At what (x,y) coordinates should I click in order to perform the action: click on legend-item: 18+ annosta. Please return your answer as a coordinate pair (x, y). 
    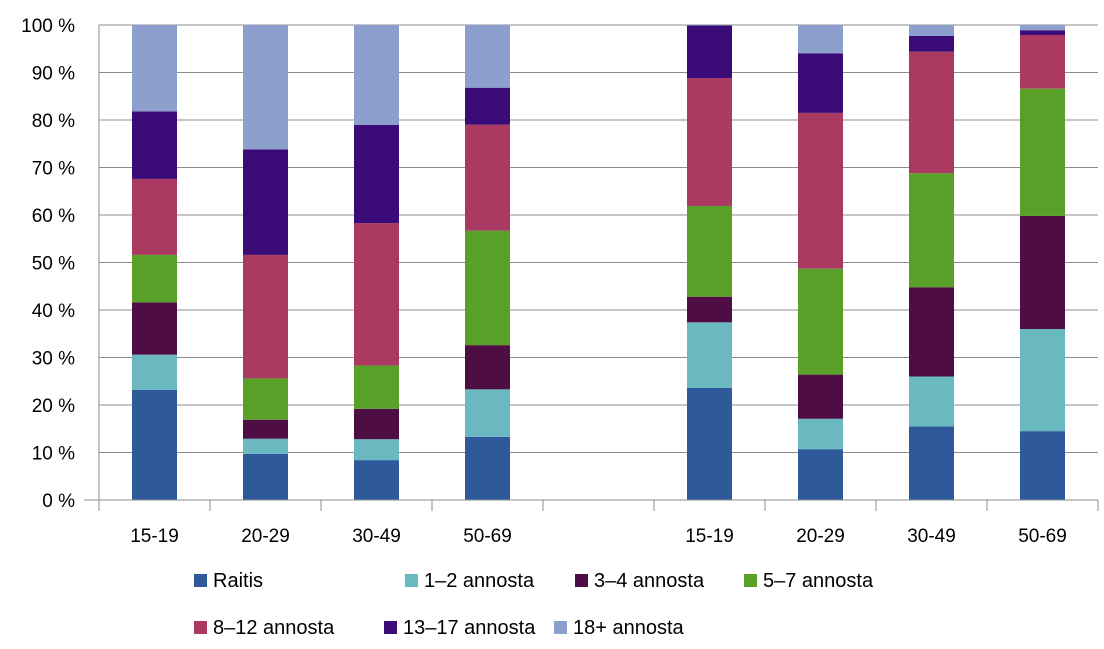
    Looking at the image, I should click on (619, 628).